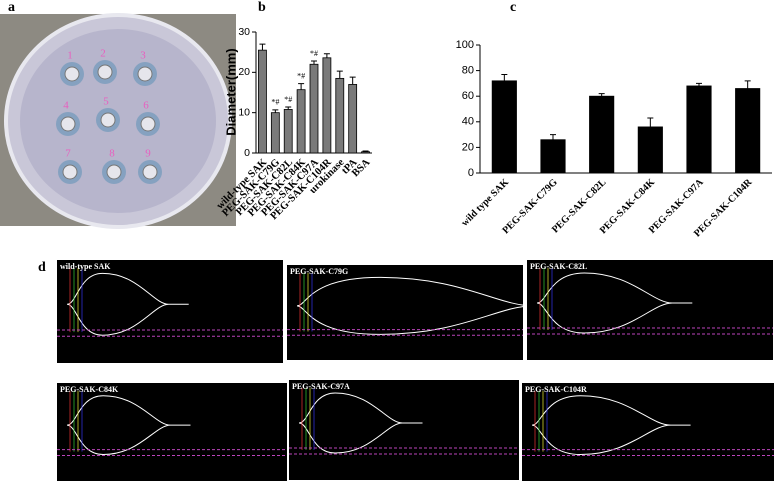 Image resolution: width=784 pixels, height=489 pixels. What do you see at coordinates (103, 54) in the screenshot?
I see `well-number: 2` at bounding box center [103, 54].